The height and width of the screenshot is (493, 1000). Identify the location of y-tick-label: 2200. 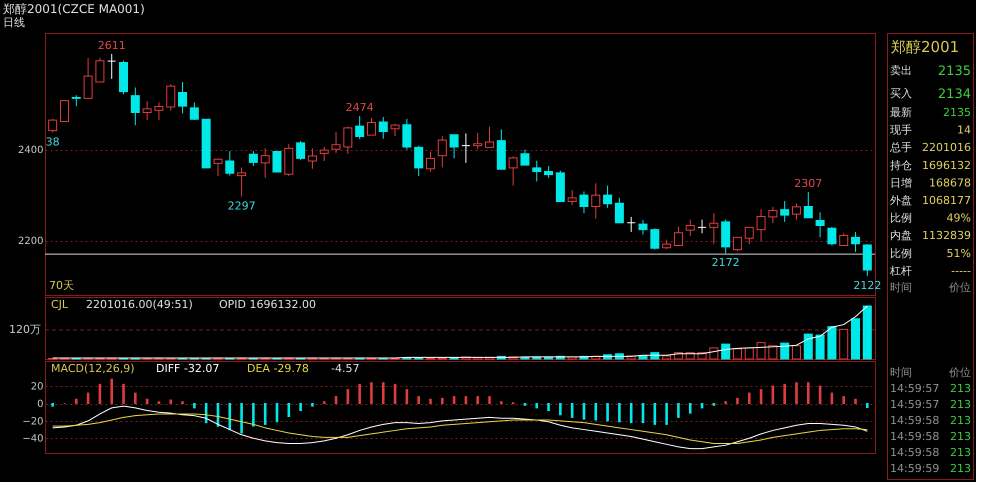
(31, 242).